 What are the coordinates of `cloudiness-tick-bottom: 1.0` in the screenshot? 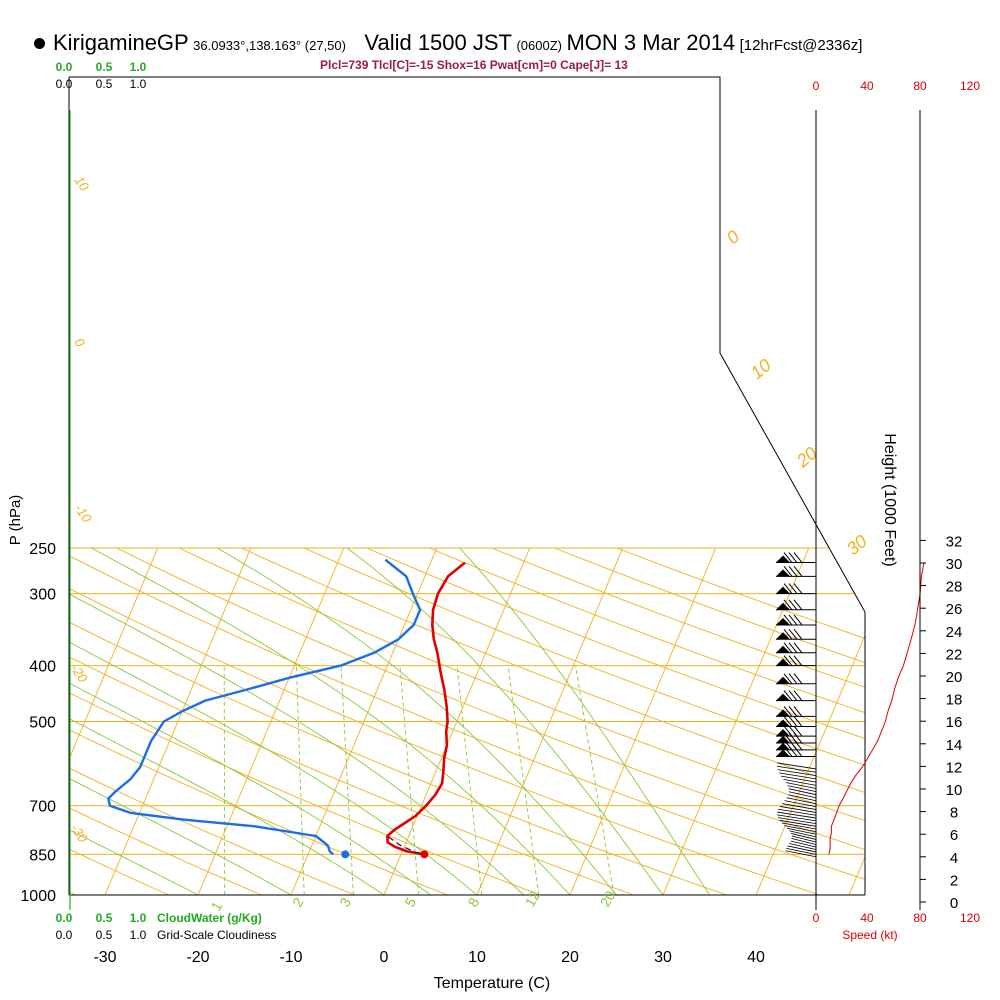 It's located at (138, 935).